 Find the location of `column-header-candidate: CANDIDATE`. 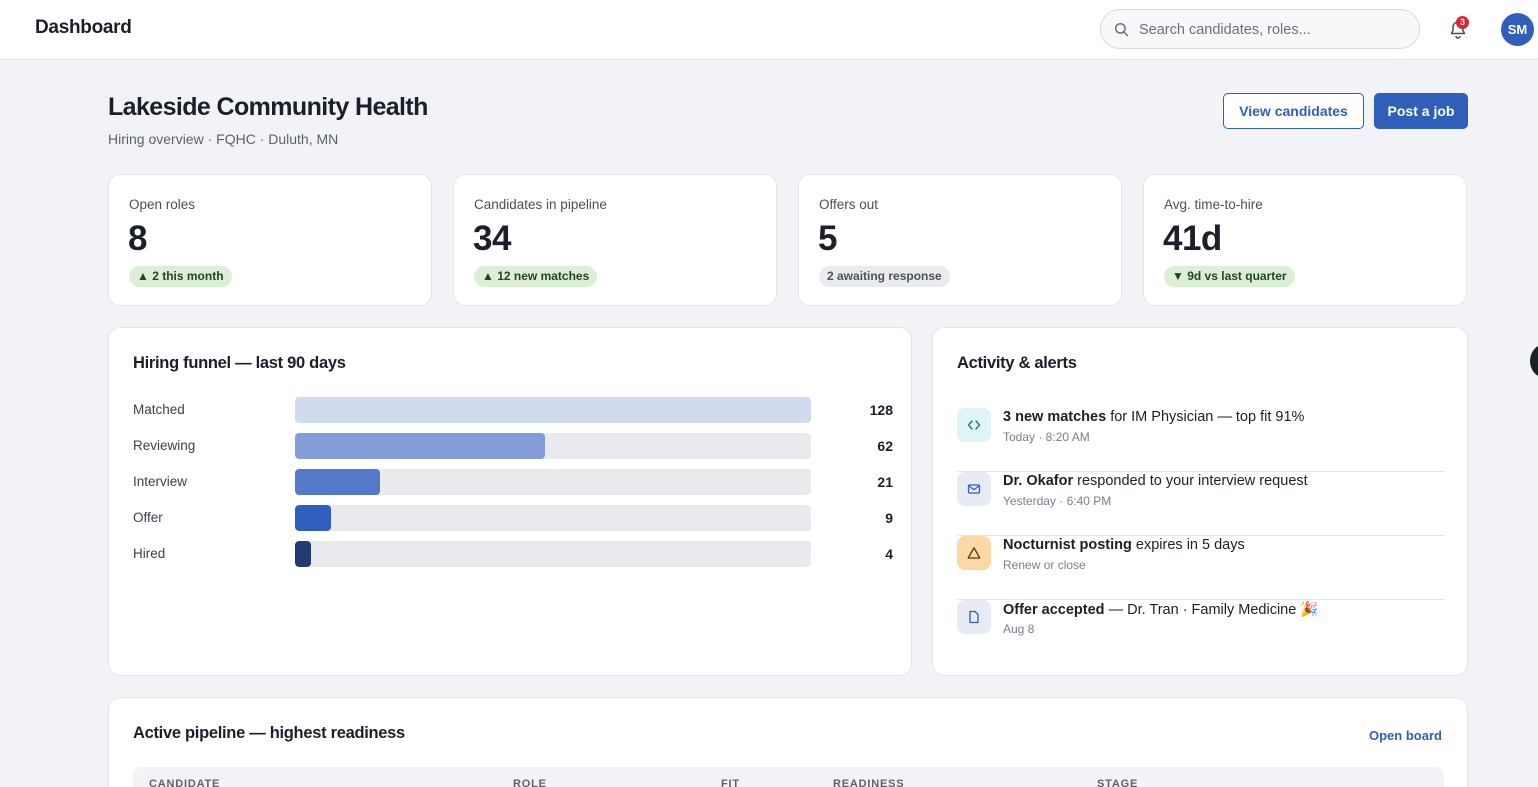

column-header-candidate: CANDIDATE is located at coordinates (185, 782).